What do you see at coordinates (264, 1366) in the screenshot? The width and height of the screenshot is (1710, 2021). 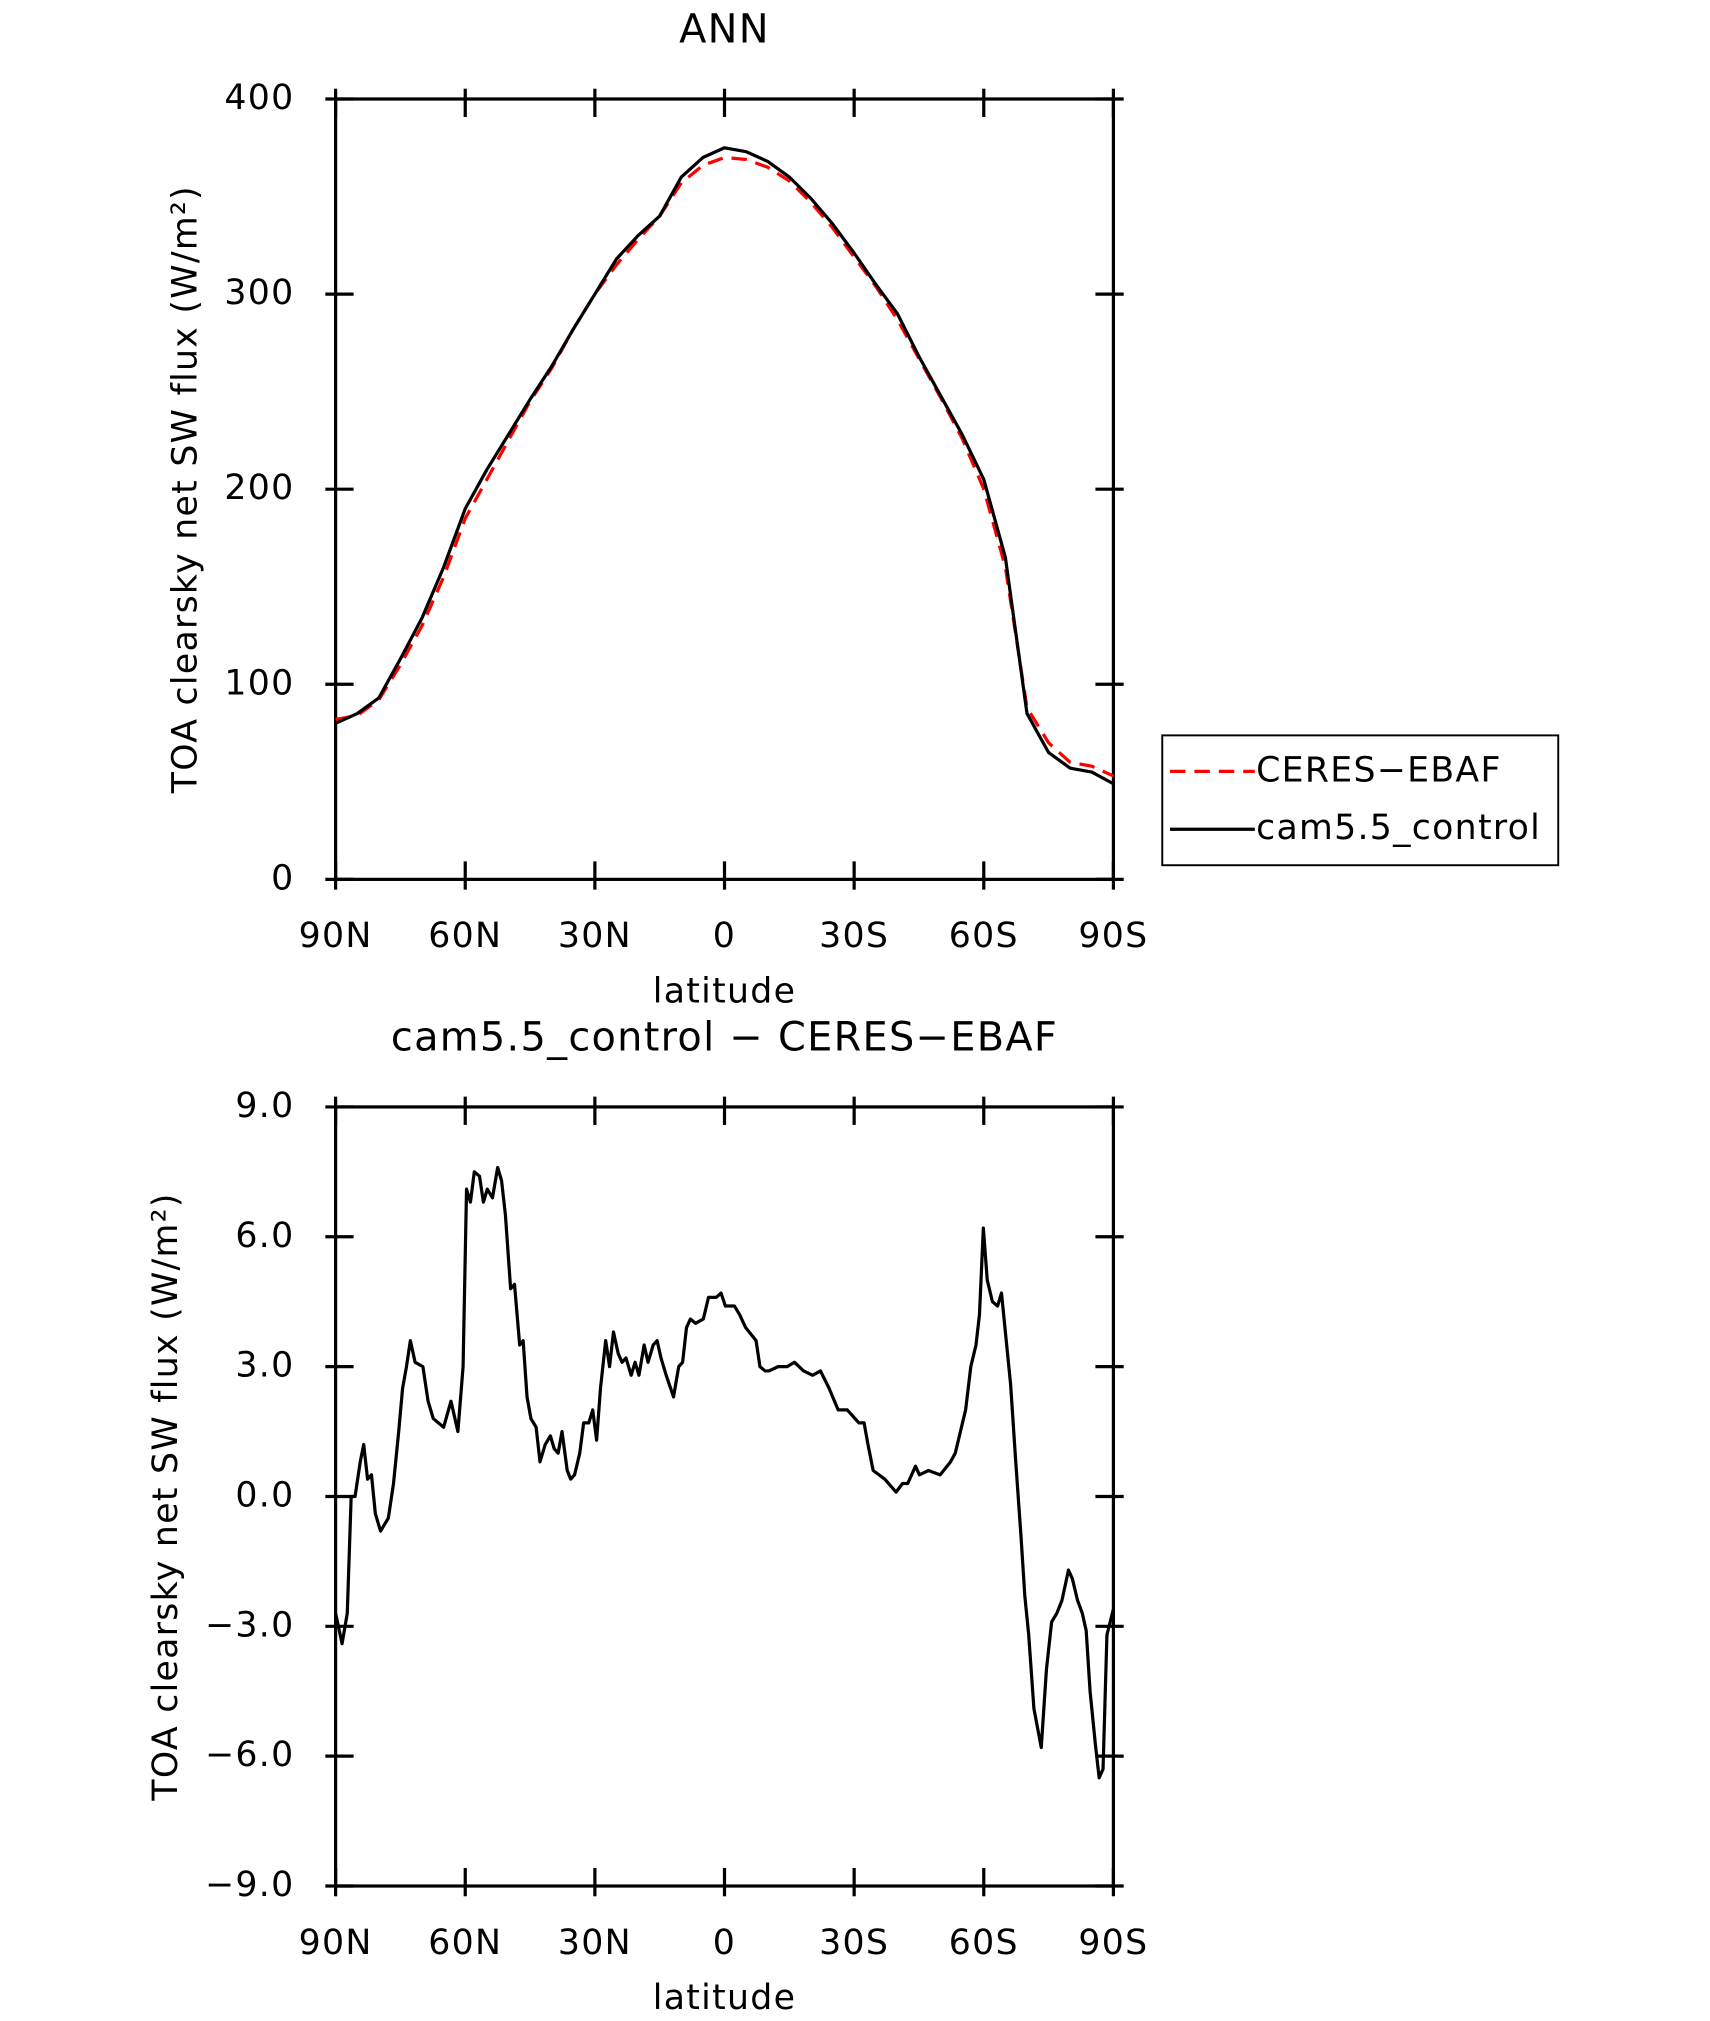 I see `y-tick-label: 3.0` at bounding box center [264, 1366].